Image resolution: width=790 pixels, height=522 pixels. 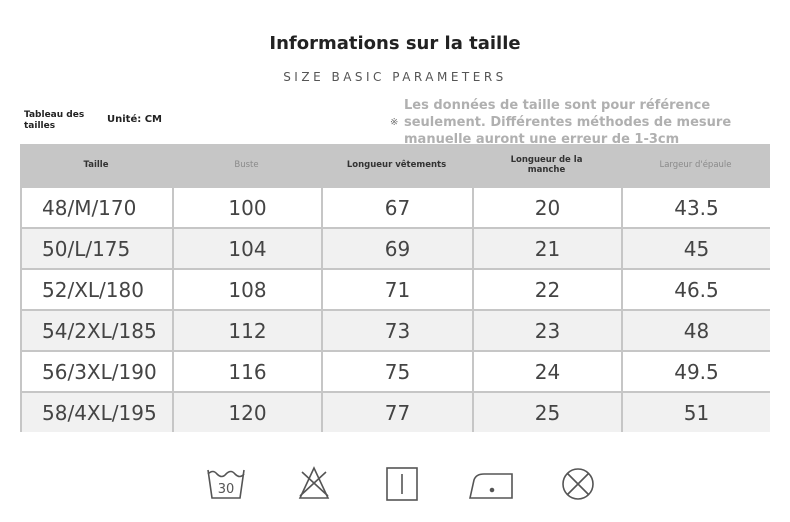 What do you see at coordinates (547, 248) in the screenshot?
I see `table-cell: 21` at bounding box center [547, 248].